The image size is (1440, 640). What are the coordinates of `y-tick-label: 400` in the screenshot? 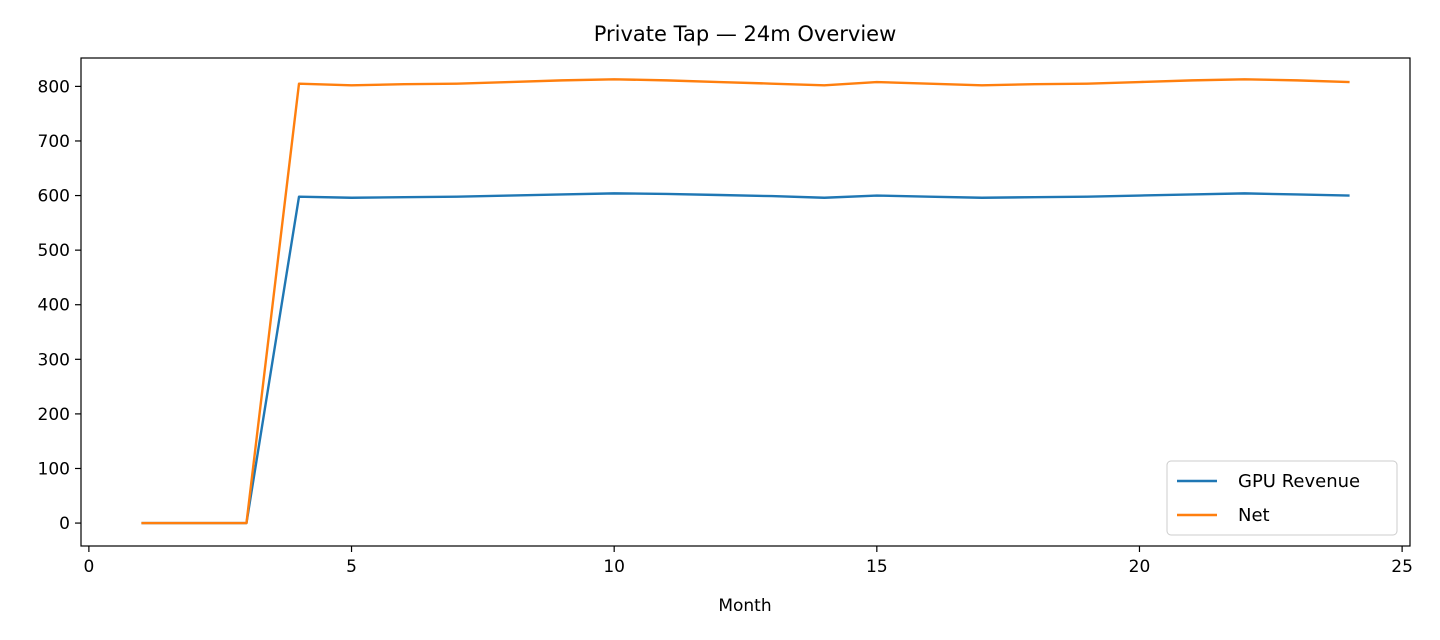 It's located at (54, 306).